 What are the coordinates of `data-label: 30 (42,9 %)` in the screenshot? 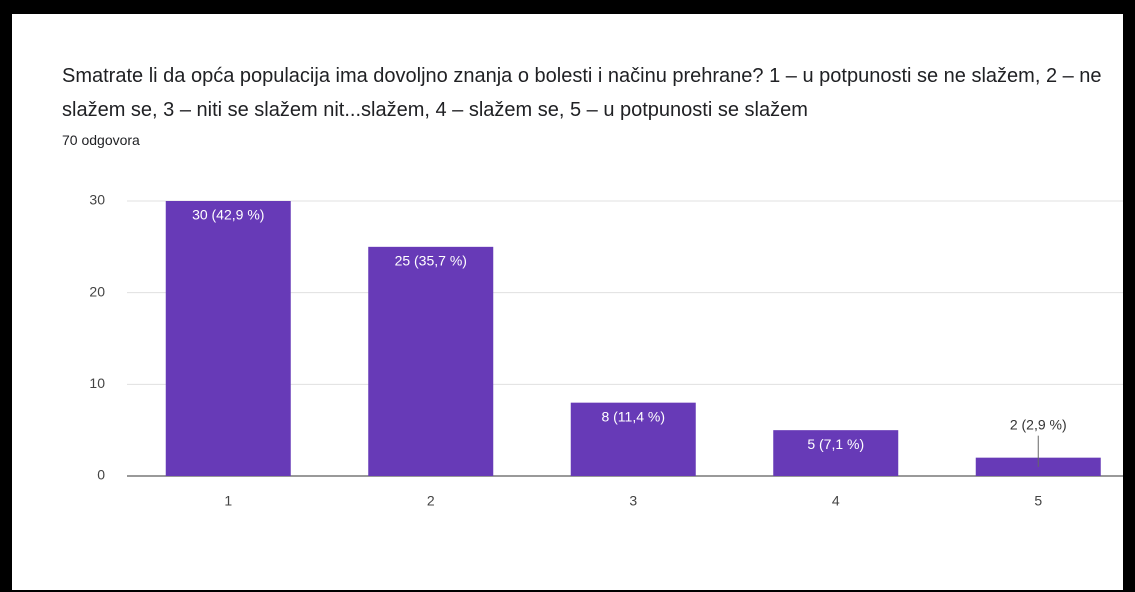 It's located at (228, 215).